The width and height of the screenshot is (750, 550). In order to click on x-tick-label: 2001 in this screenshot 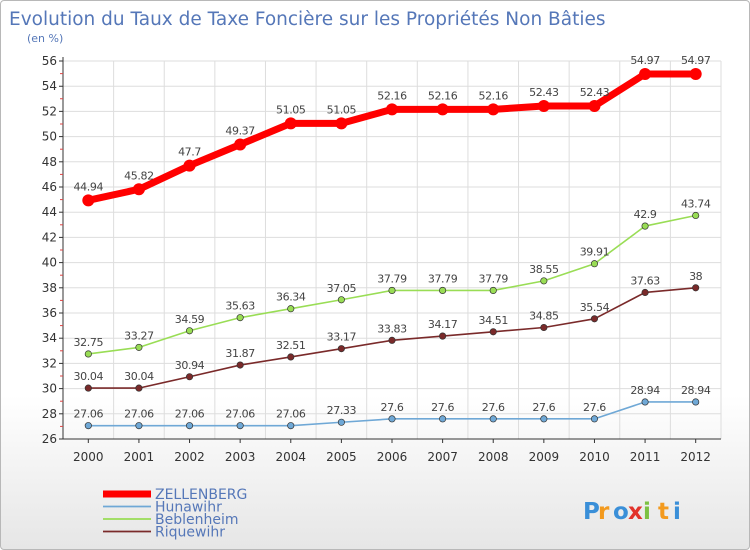, I will do `click(139, 457)`.